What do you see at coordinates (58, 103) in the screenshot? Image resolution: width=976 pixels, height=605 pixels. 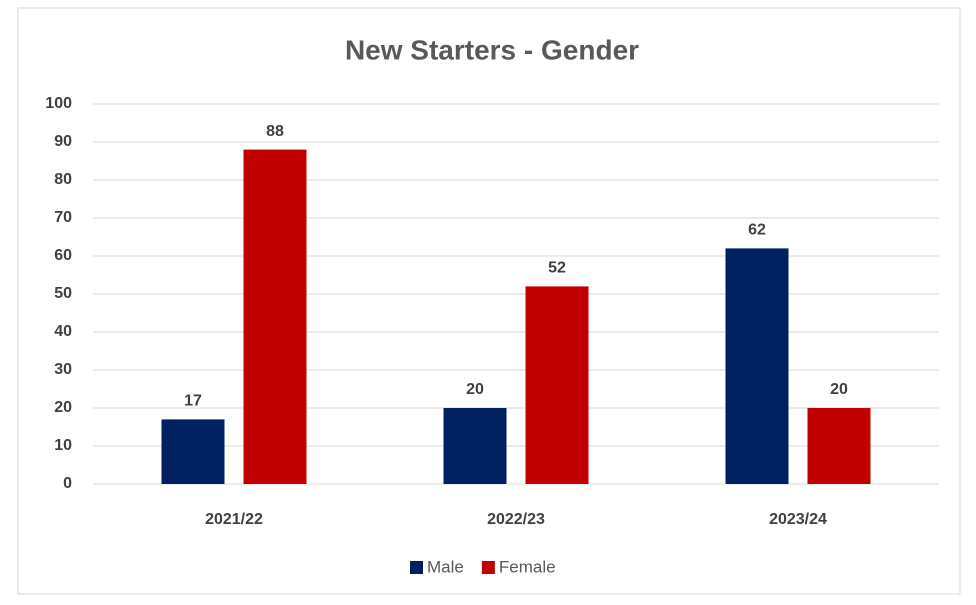 I see `y-tick-label: 100` at bounding box center [58, 103].